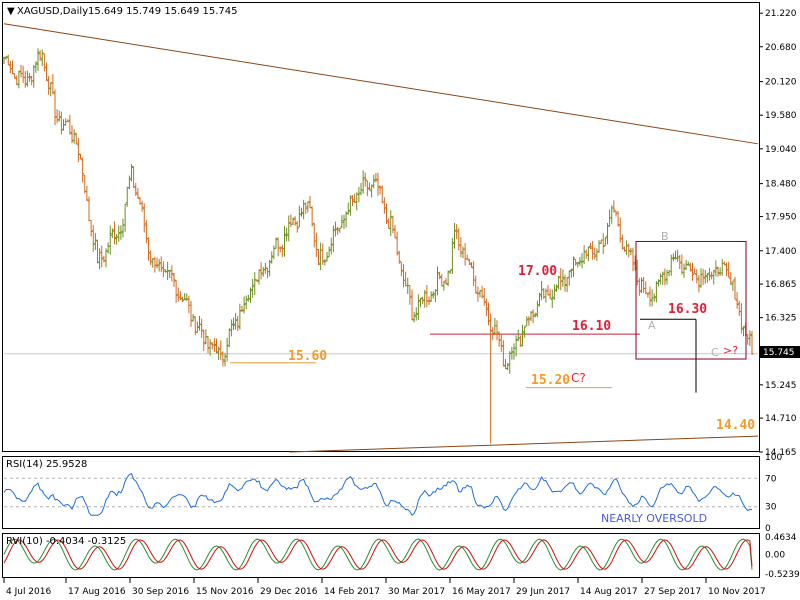 The image size is (800, 600). Describe the element at coordinates (578, 378) in the screenshot. I see `label-c-question: C?` at that location.